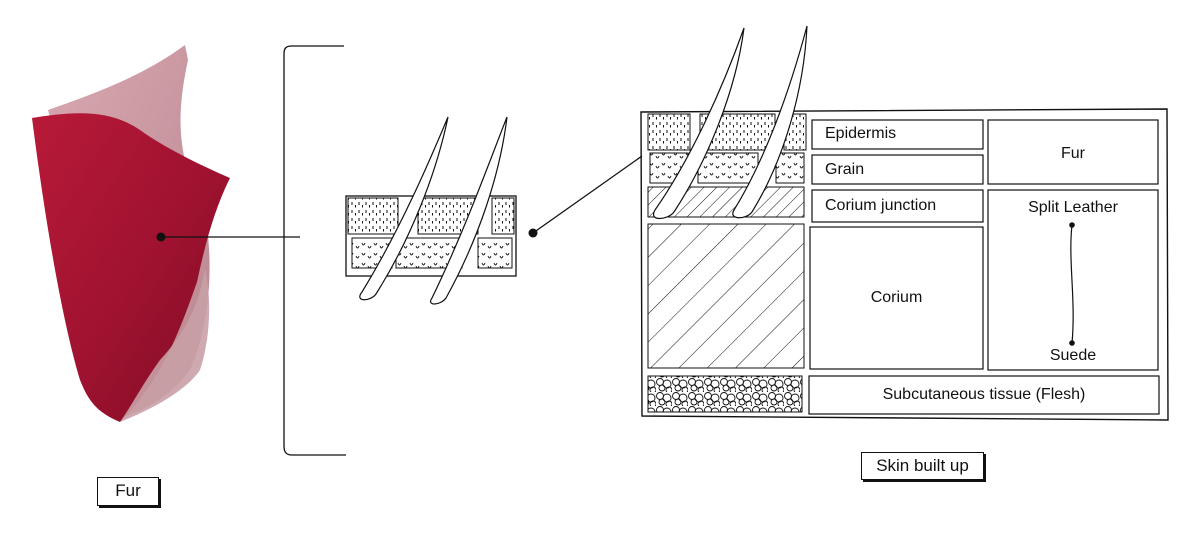 The image size is (1196, 543). I want to click on label-subcutaneous: Subcutaneous tissue (Flesh), so click(984, 394).